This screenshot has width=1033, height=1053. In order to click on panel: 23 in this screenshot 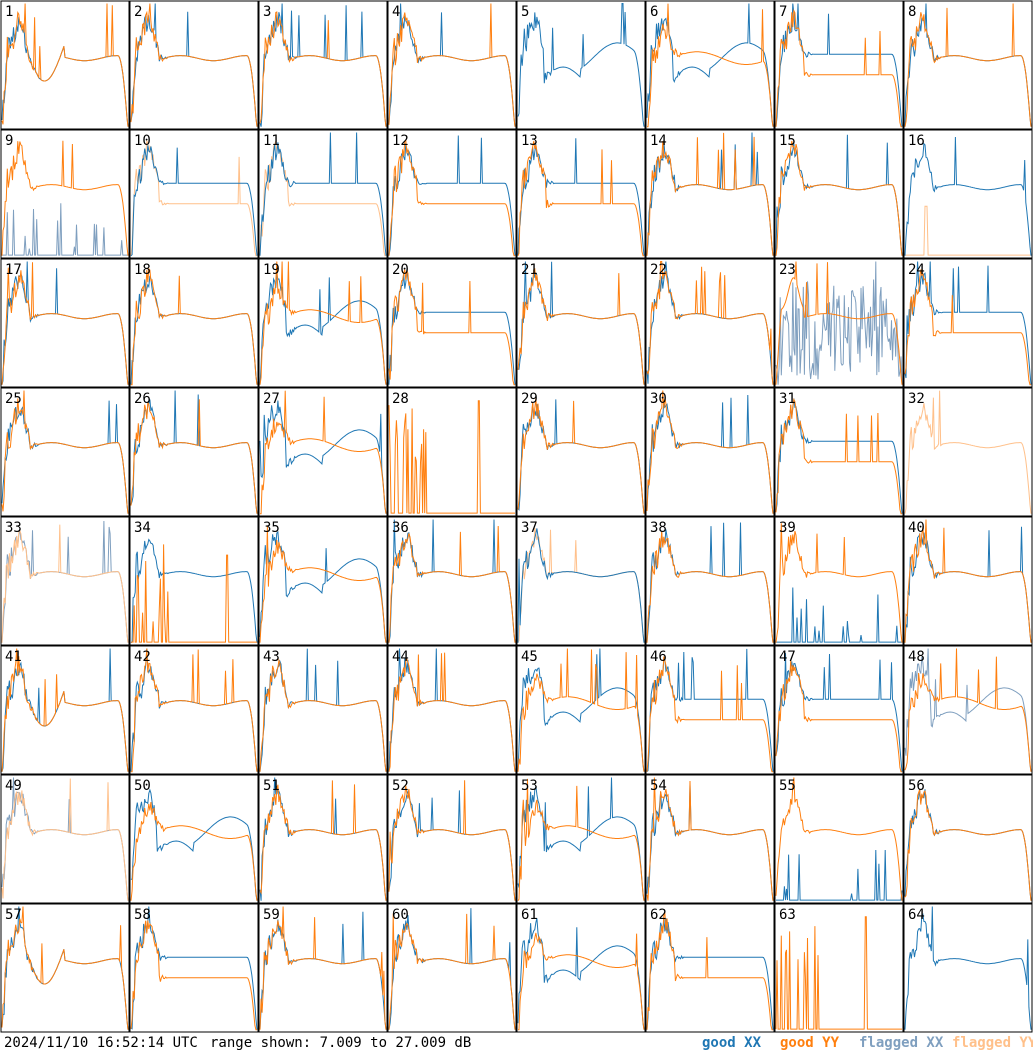, I will do `click(839, 323)`.